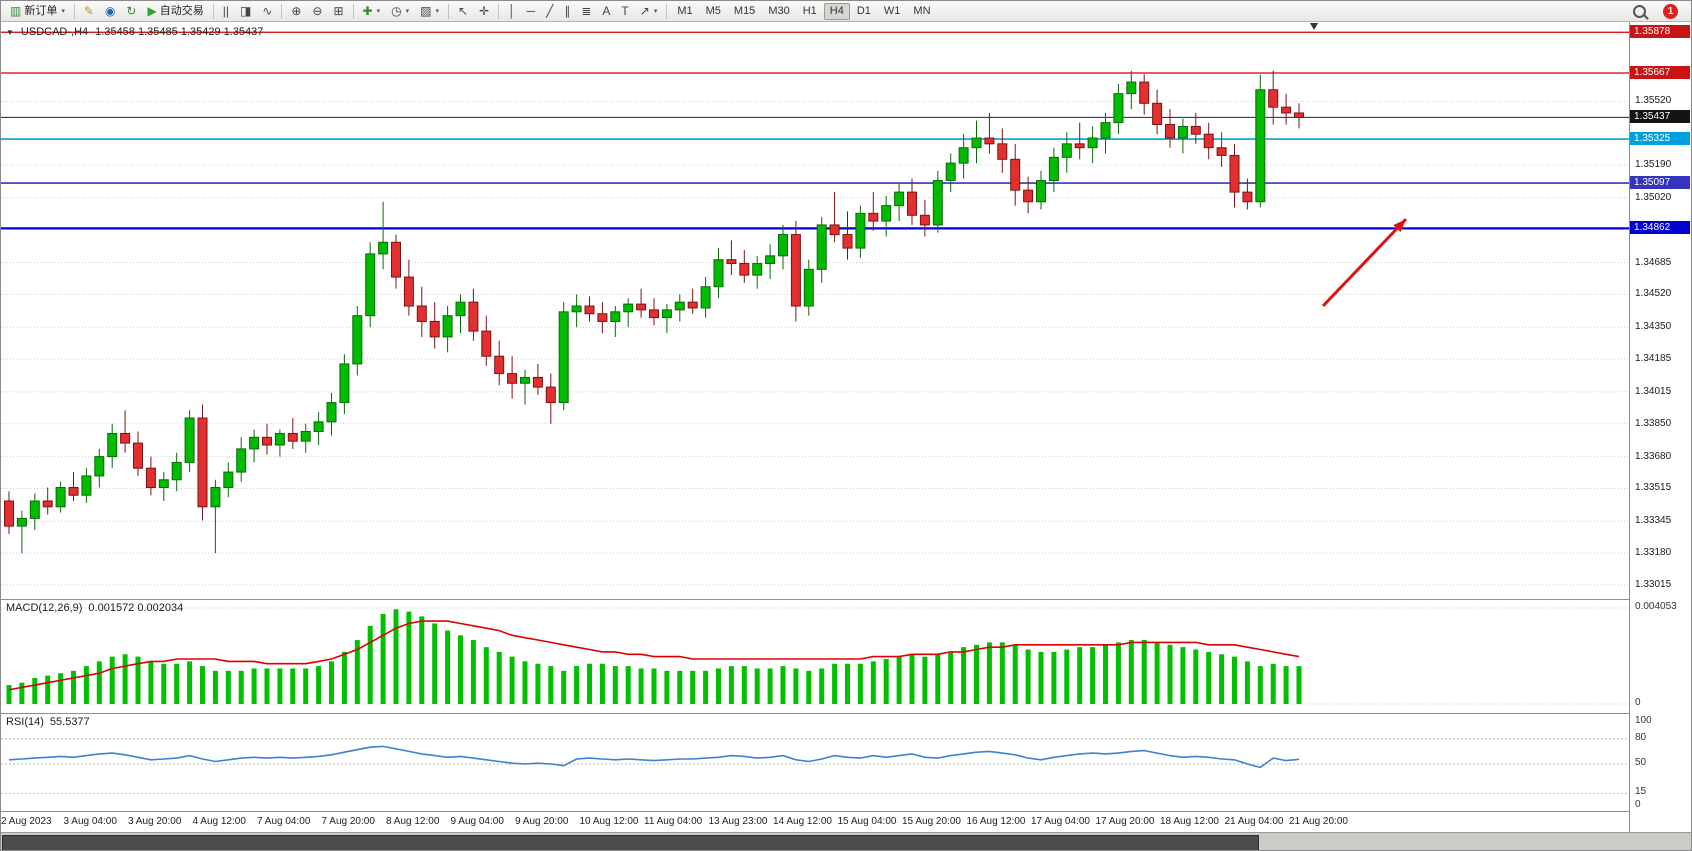 The height and width of the screenshot is (851, 1692). I want to click on timeframe-m5: M5, so click(713, 11).